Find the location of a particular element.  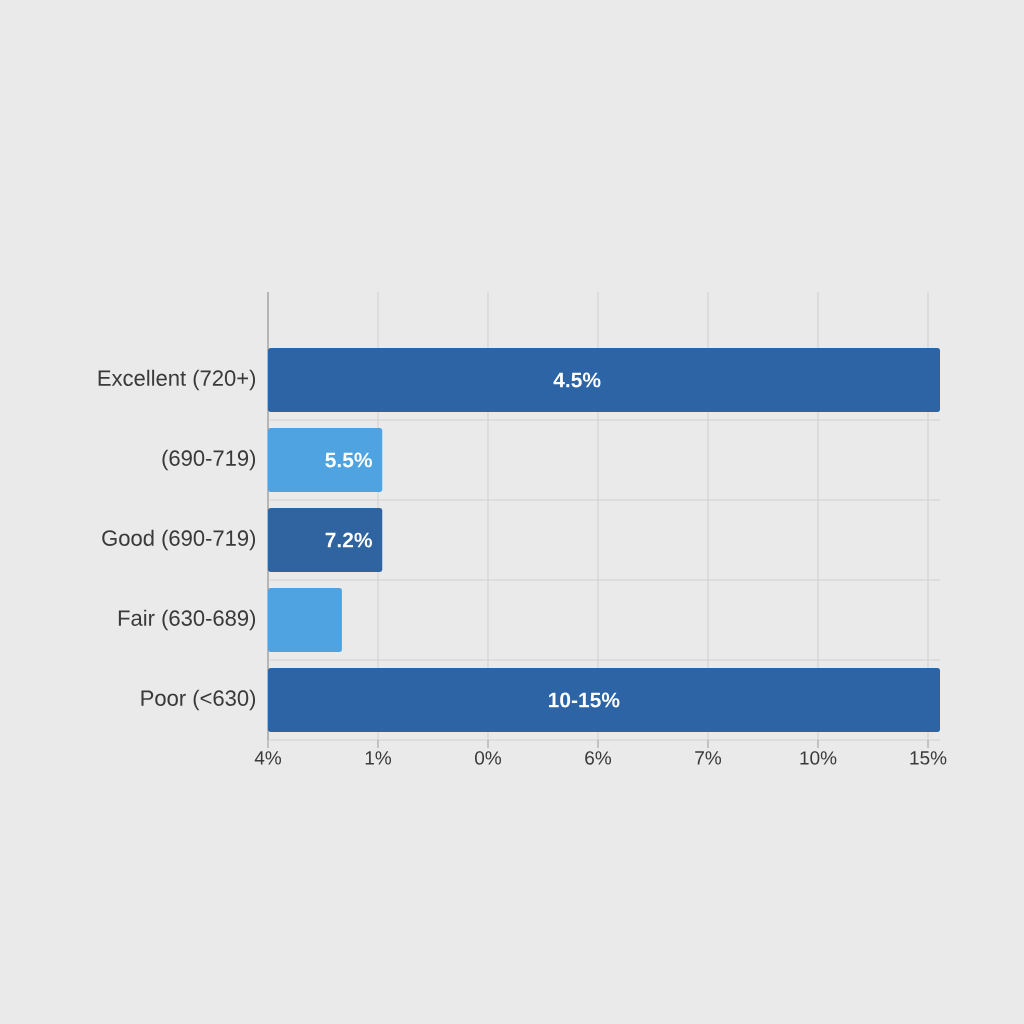

annotation: 7.2% is located at coordinates (349, 540).